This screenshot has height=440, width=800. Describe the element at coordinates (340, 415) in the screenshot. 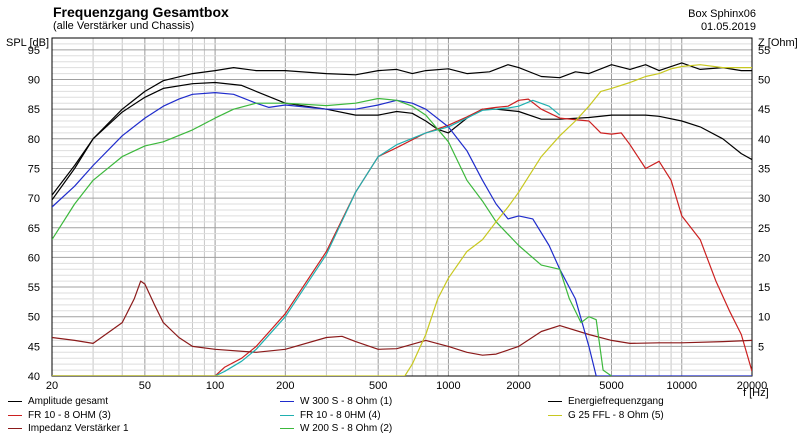

I see `legend-label: FR 10 - 8 0HM (4)` at that location.